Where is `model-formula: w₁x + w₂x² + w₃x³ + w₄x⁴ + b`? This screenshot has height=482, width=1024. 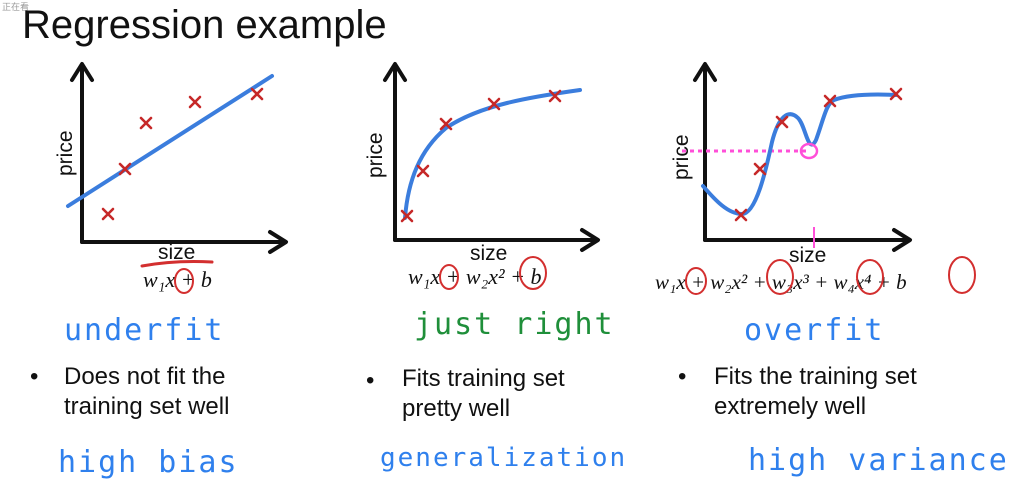 model-formula: w₁x + w₂x² + w₃x³ + w₄x⁴ + b is located at coordinates (781, 282).